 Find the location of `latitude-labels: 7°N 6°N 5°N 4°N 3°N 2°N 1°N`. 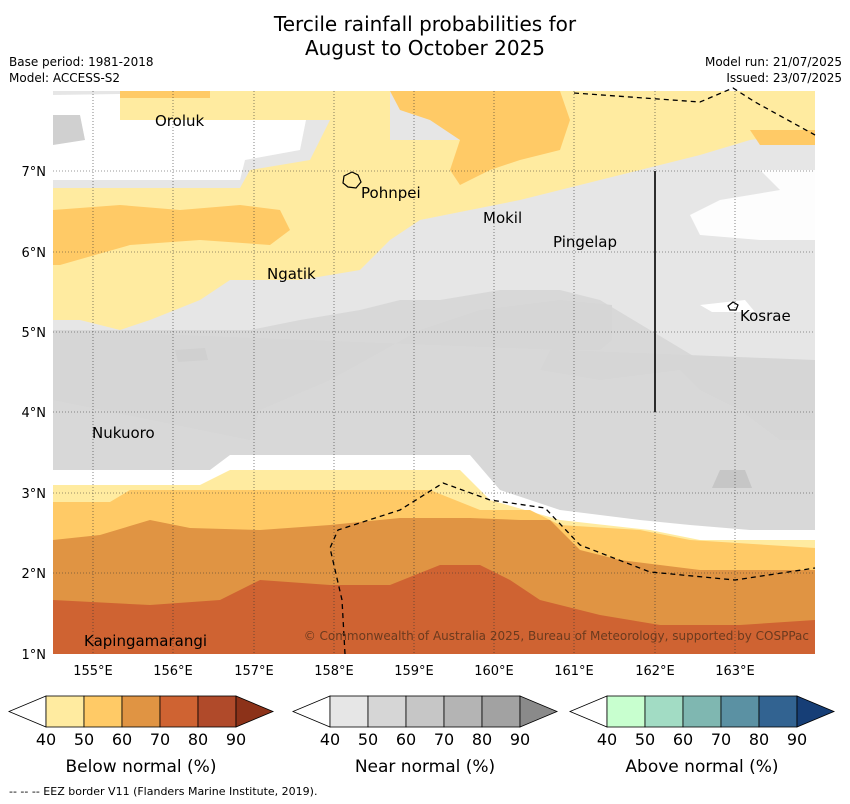

latitude-labels: 7°N 6°N 5°N 4°N 3°N 2°N 1°N is located at coordinates (34, 414).